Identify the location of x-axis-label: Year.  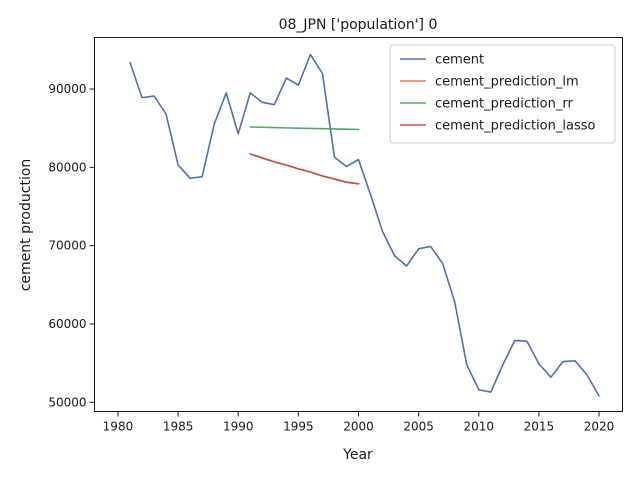
(357, 455).